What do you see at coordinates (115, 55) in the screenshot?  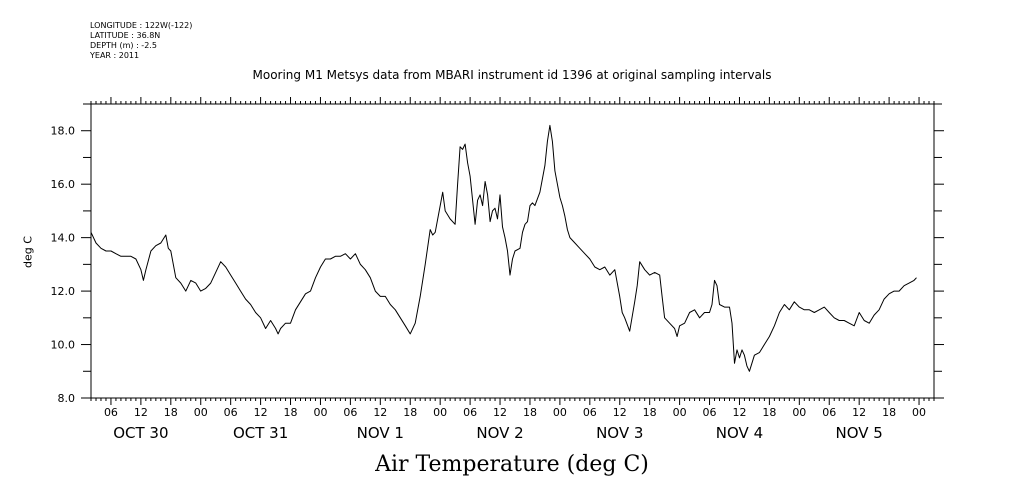 I see `year-label: YEAR : 2011` at bounding box center [115, 55].